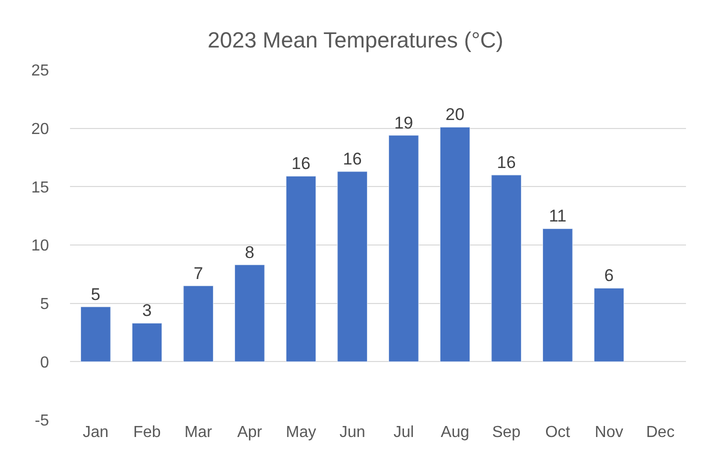  What do you see at coordinates (45, 304) in the screenshot?
I see `y-tick-label: 5` at bounding box center [45, 304].